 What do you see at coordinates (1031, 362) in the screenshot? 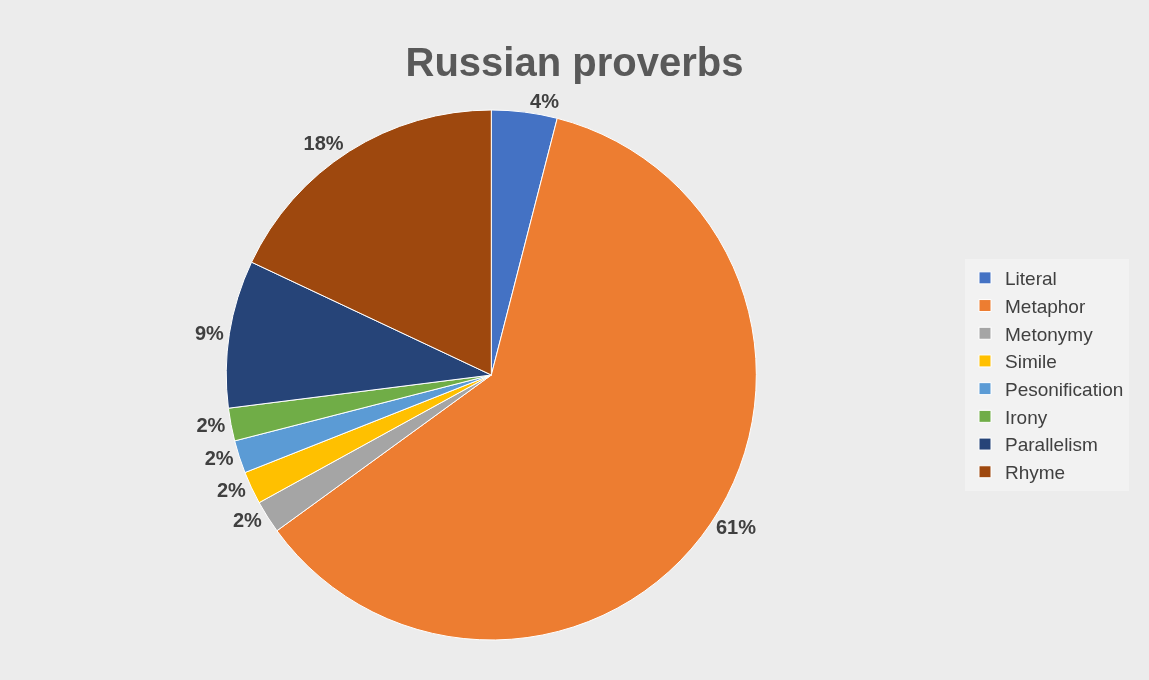
I see `legend-label: Simile` at bounding box center [1031, 362].